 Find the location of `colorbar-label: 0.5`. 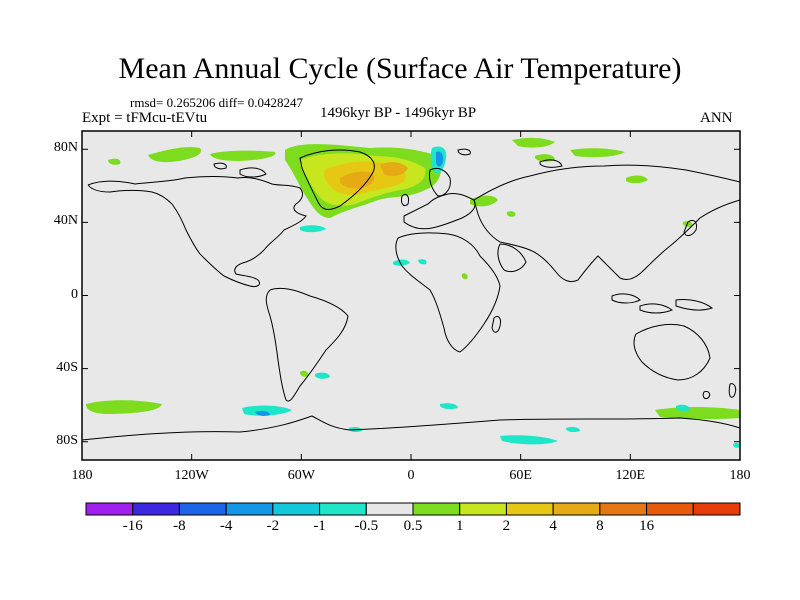

colorbar-label: 0.5 is located at coordinates (413, 526).